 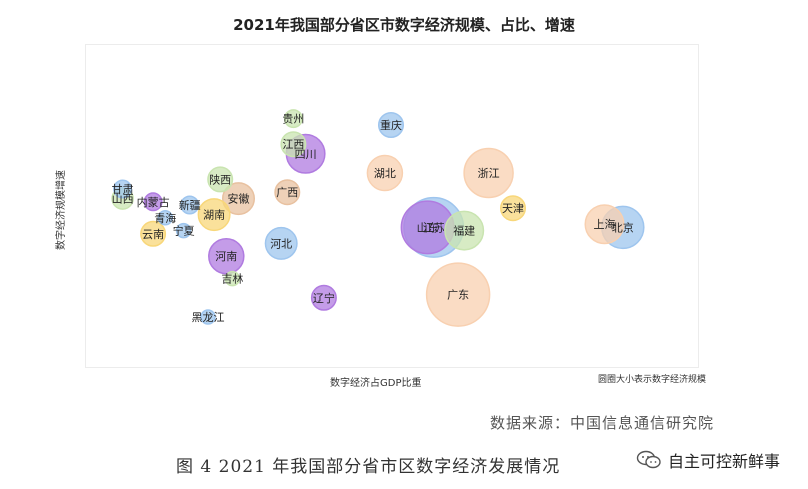 I want to click on bubble-label-河北: 河北, so click(x=281, y=243).